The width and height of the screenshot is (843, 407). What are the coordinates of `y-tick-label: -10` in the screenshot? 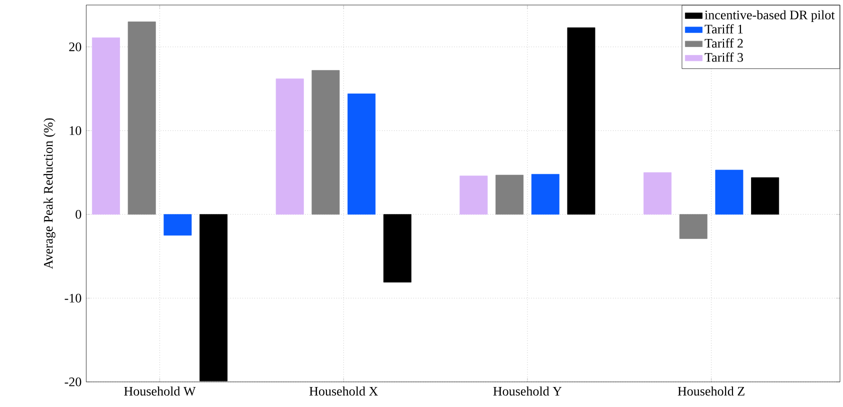 It's located at (73, 298).